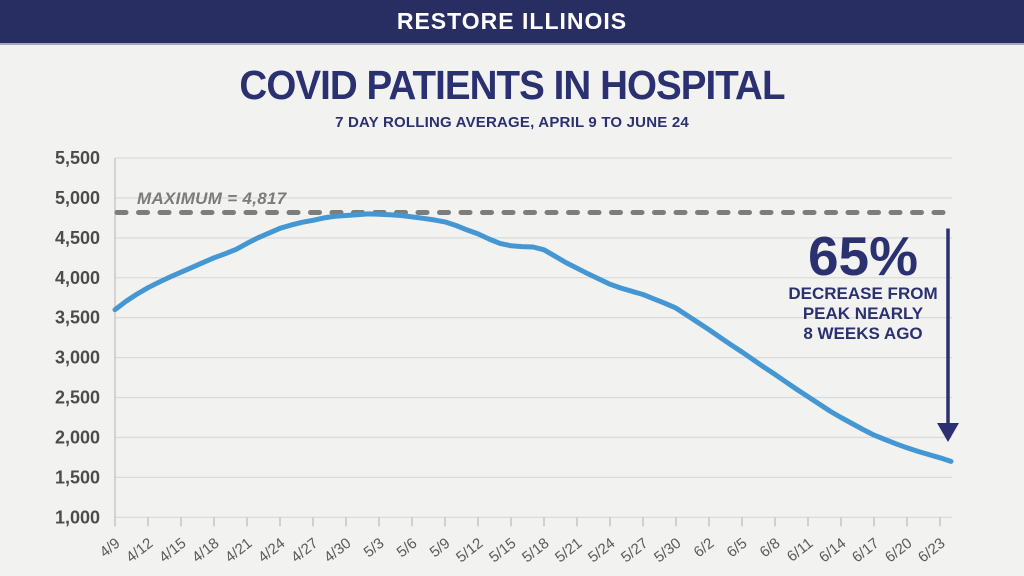 The image size is (1024, 576). What do you see at coordinates (865, 550) in the screenshot?
I see `x-tick-label: 6/17` at bounding box center [865, 550].